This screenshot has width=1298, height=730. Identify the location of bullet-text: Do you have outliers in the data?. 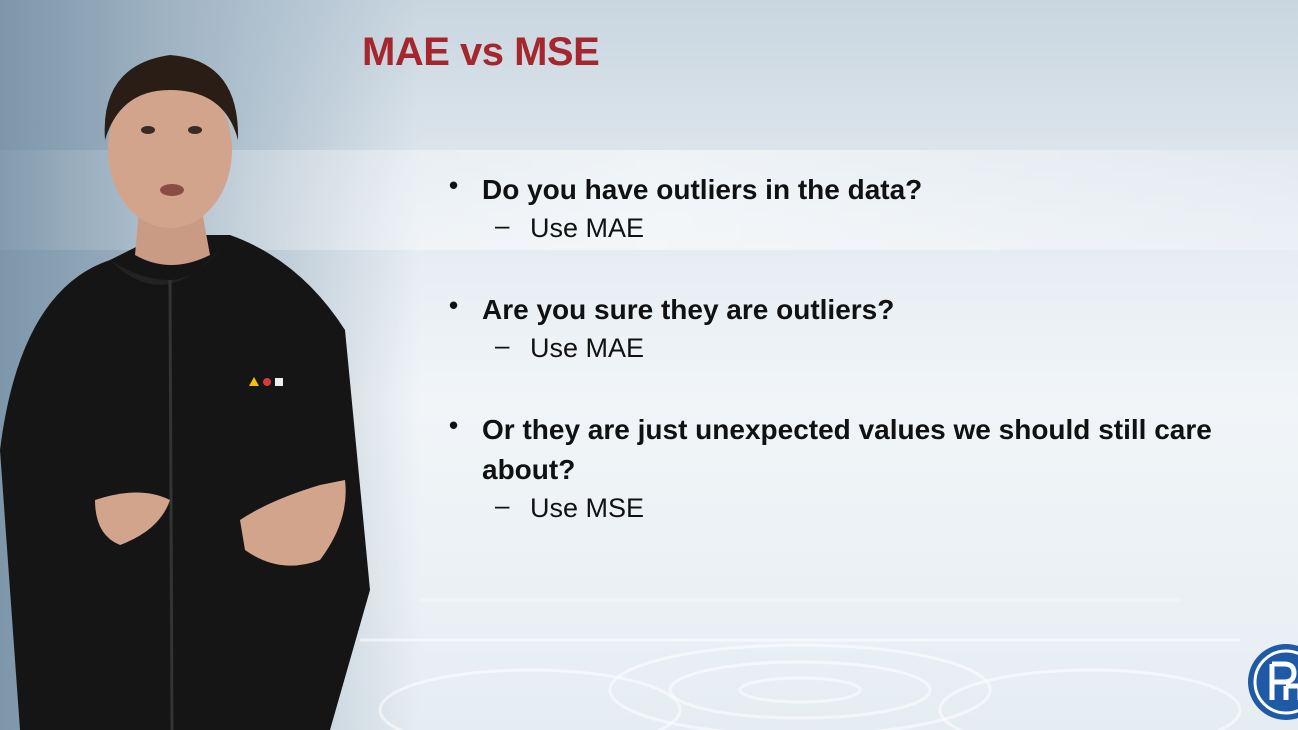
(702, 189).